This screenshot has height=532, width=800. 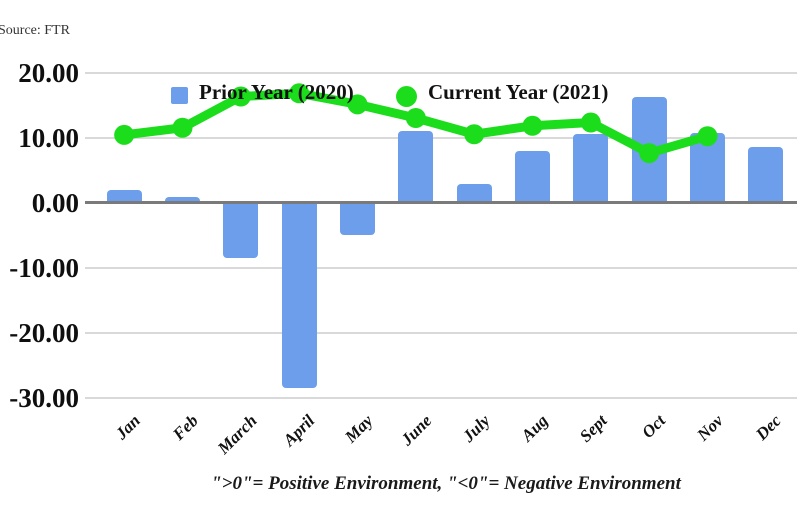 What do you see at coordinates (416, 430) in the screenshot?
I see `x-axis-label-june: June` at bounding box center [416, 430].